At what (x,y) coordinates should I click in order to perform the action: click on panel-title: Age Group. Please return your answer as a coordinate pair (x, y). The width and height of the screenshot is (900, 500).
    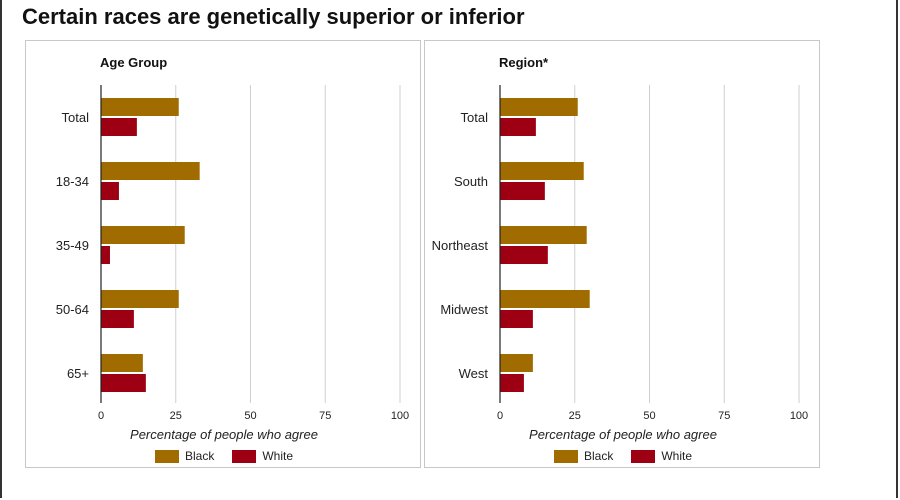
    Looking at the image, I should click on (134, 62).